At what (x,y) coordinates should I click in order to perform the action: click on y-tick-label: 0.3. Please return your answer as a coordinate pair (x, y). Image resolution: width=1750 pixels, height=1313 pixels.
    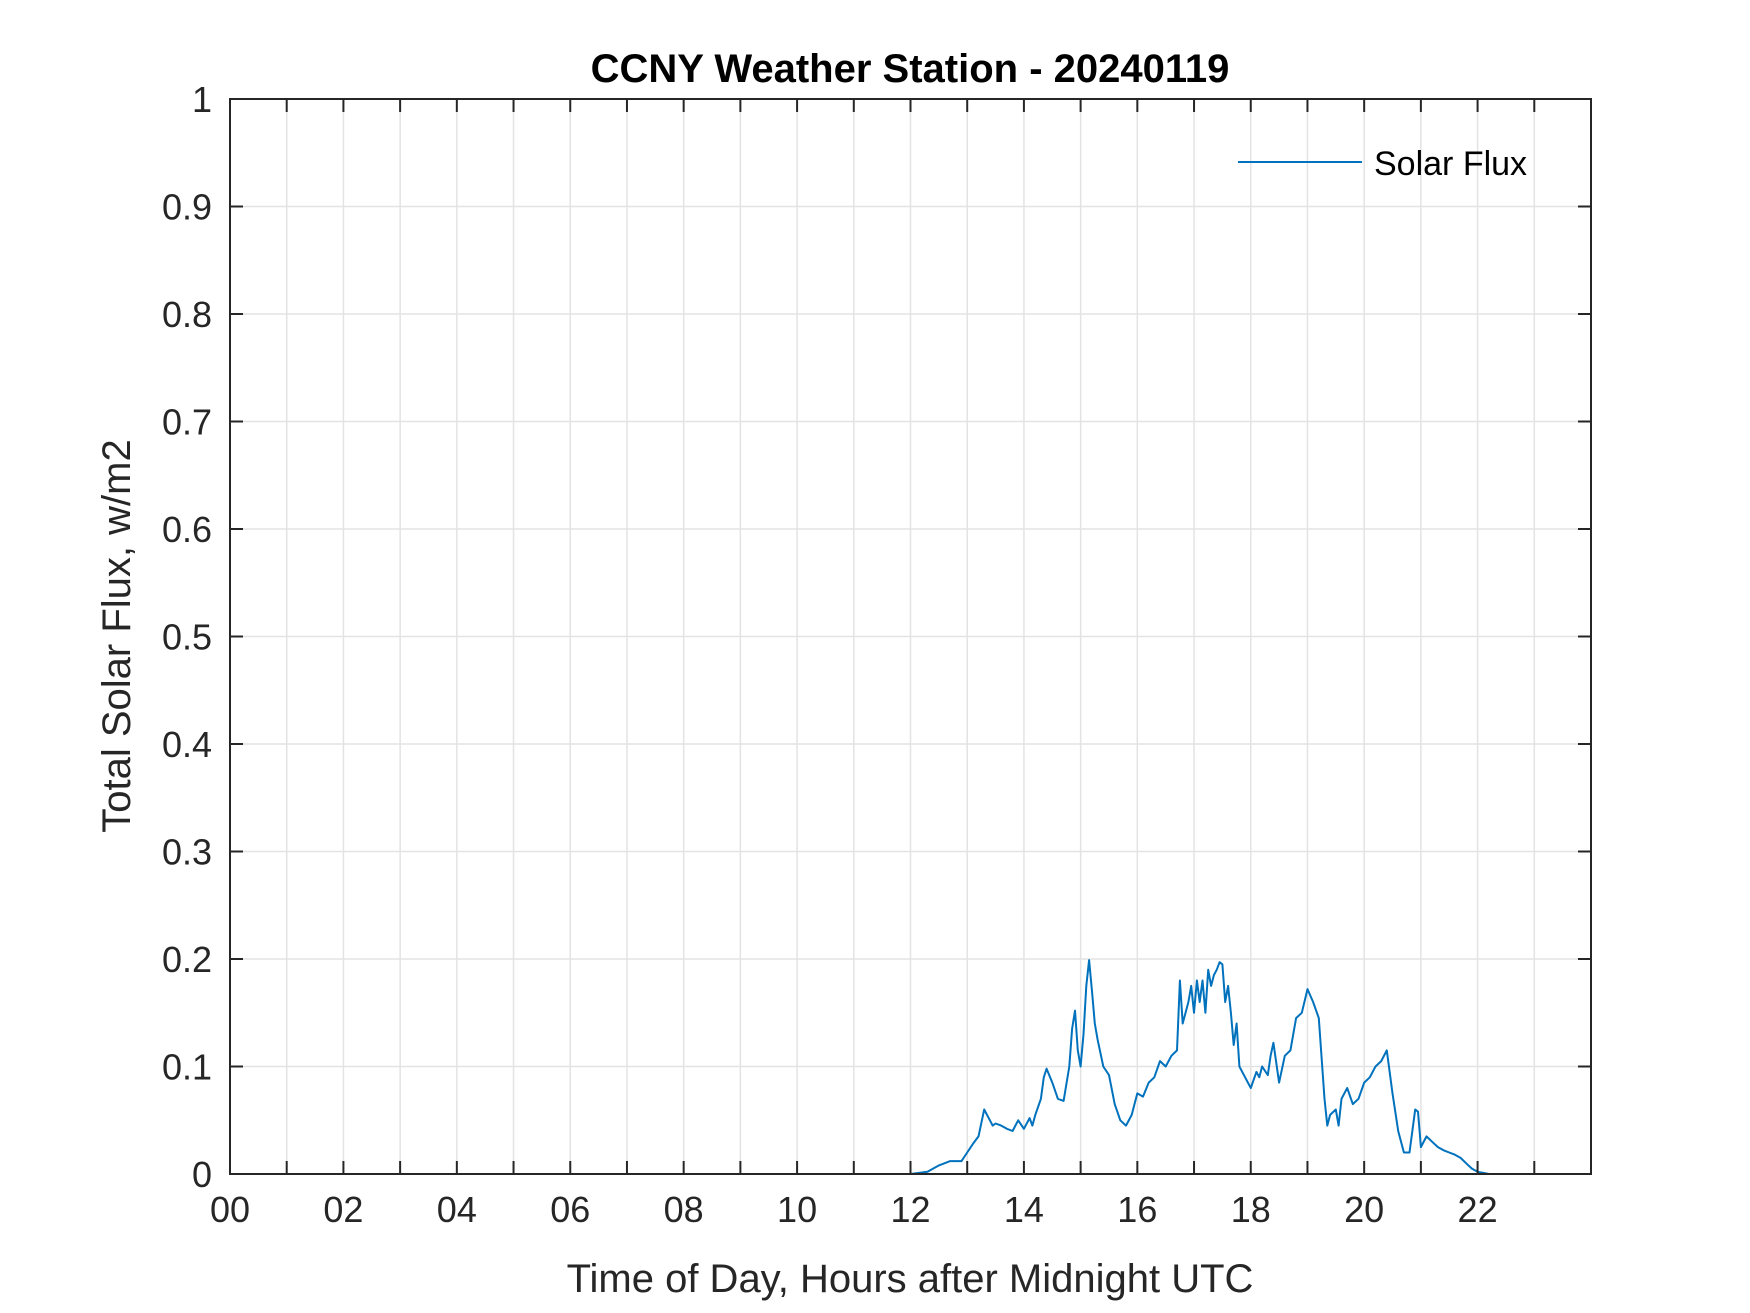
    Looking at the image, I should click on (187, 852).